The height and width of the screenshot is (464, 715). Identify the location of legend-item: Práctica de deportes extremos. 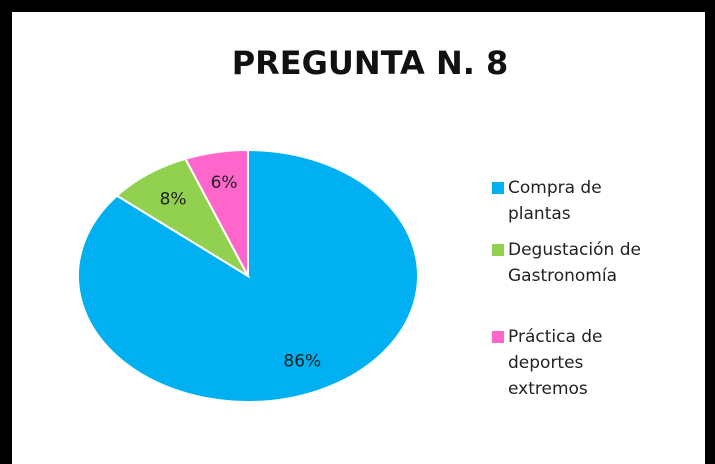
(572, 363).